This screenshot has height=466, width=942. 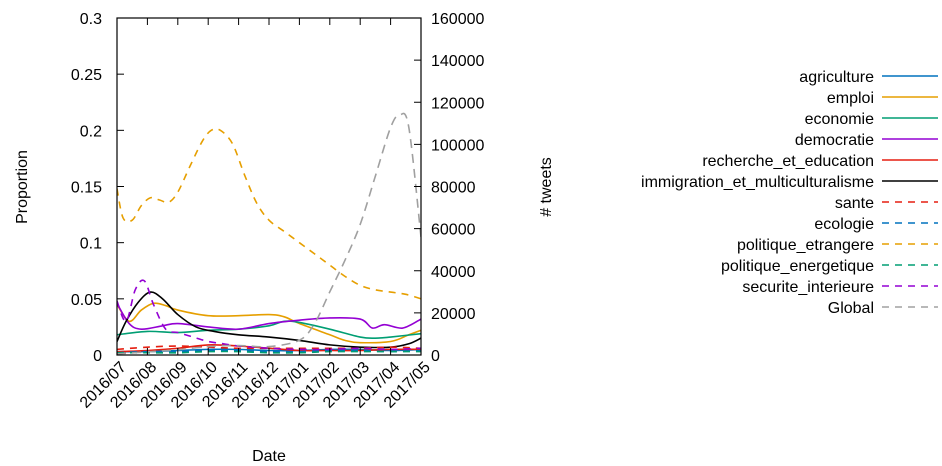 What do you see at coordinates (269, 456) in the screenshot?
I see `x-axis-label: Date` at bounding box center [269, 456].